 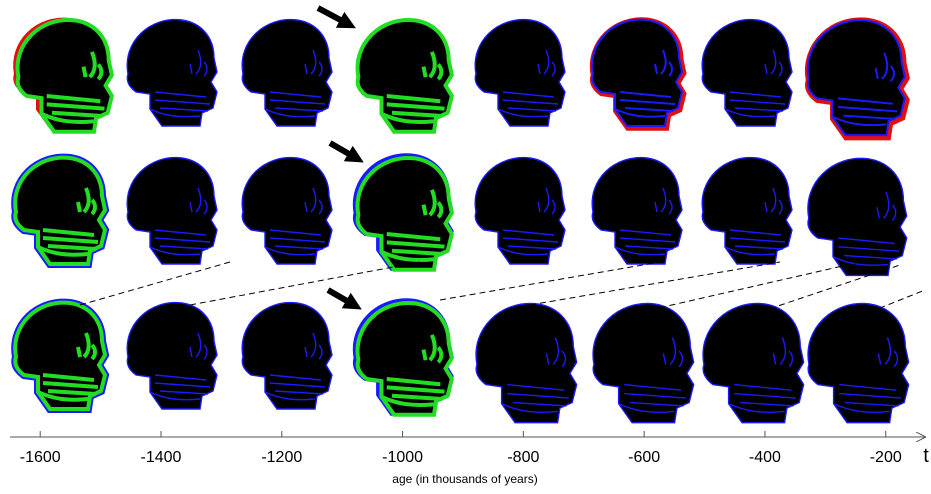 What do you see at coordinates (340, 157) in the screenshot?
I see `arrows` at bounding box center [340, 157].